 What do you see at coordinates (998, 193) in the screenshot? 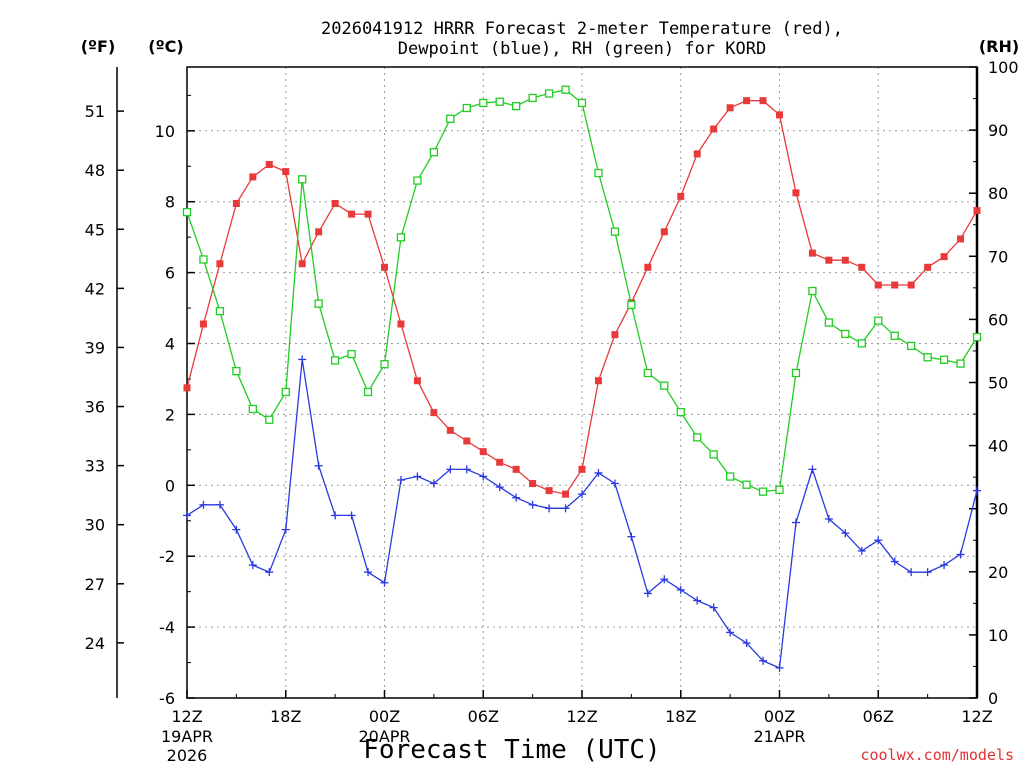
I see `rh-tick-label: 80` at bounding box center [998, 193].